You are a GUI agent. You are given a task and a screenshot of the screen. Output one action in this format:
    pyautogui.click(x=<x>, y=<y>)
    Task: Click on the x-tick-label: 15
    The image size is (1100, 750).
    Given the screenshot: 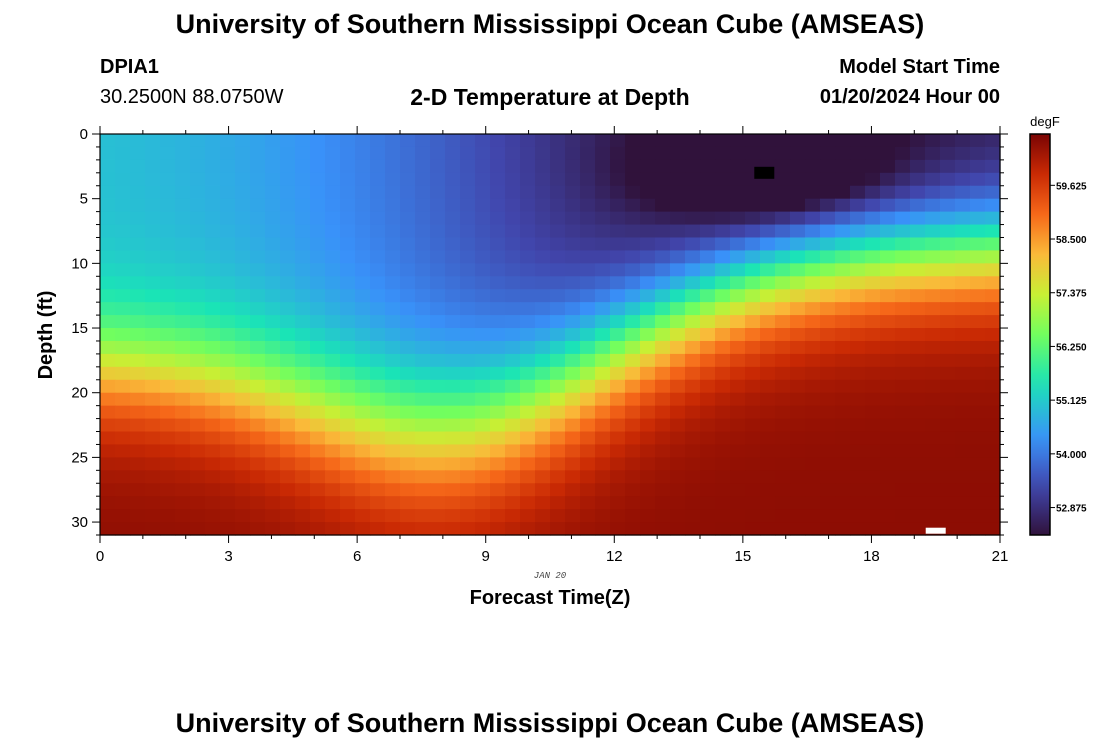 What is the action you would take?
    pyautogui.click(x=743, y=556)
    